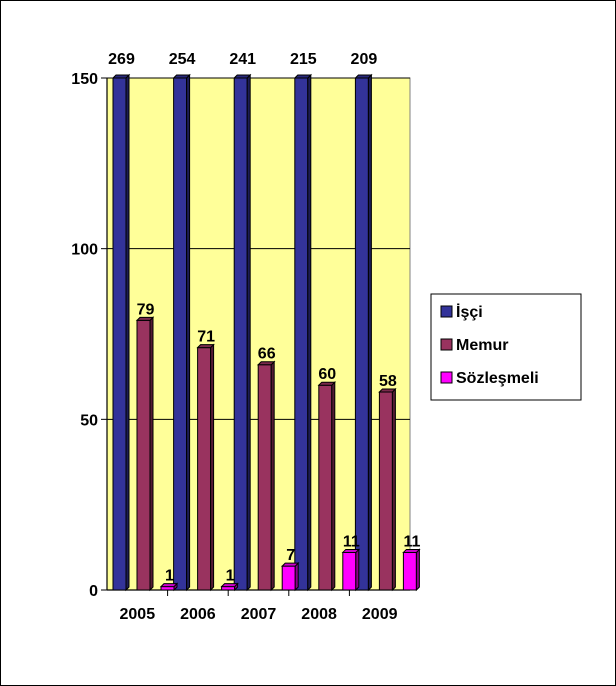 This screenshot has width=616, height=686. Describe the element at coordinates (121, 59) in the screenshot. I see `data-label: 269` at that location.